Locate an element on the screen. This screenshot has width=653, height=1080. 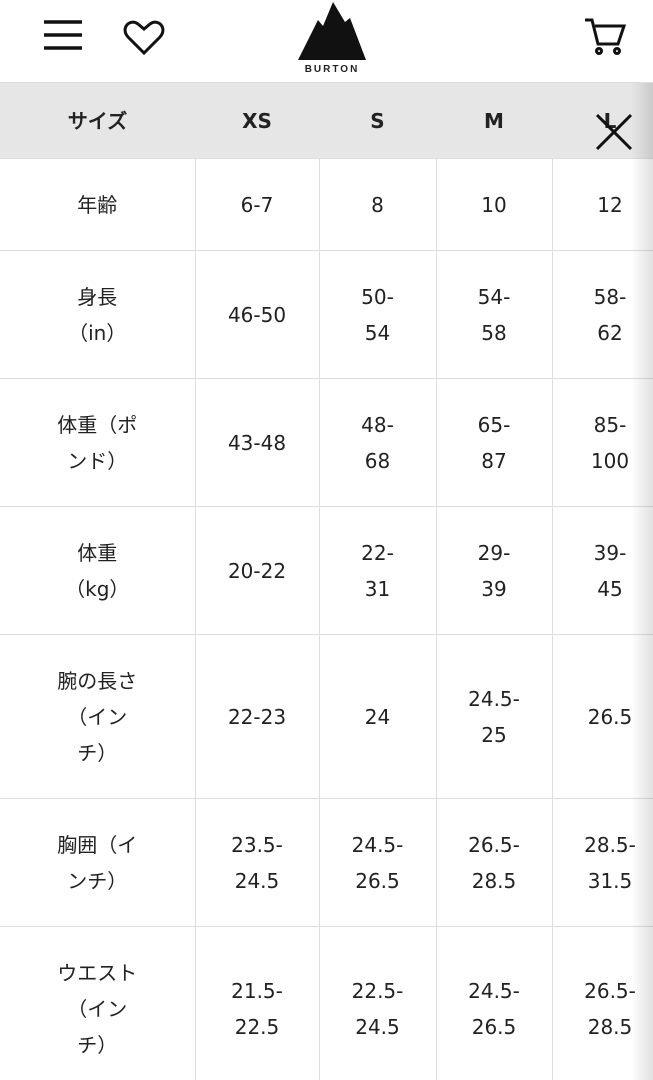
cell-text: 24 is located at coordinates (377, 716).